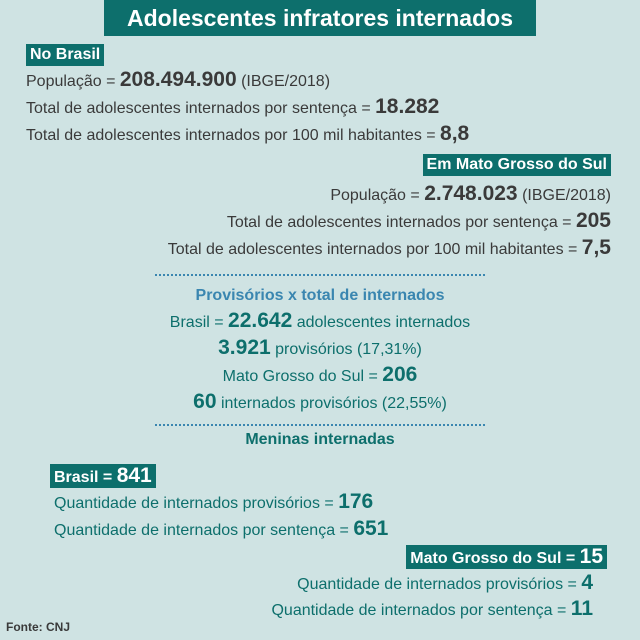  I want to click on page-title: Adolescentes infratores internados, so click(320, 18).